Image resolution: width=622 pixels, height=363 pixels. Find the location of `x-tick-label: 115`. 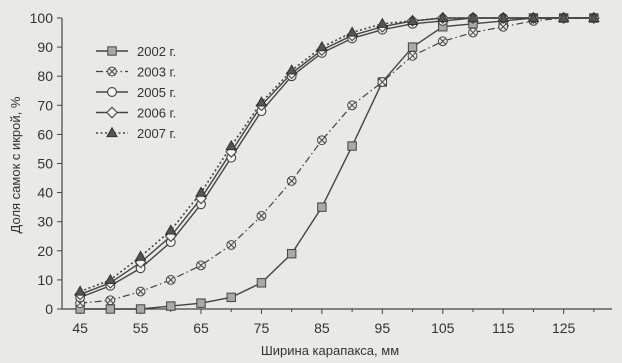

x-tick-label: 115 is located at coordinates (503, 328).